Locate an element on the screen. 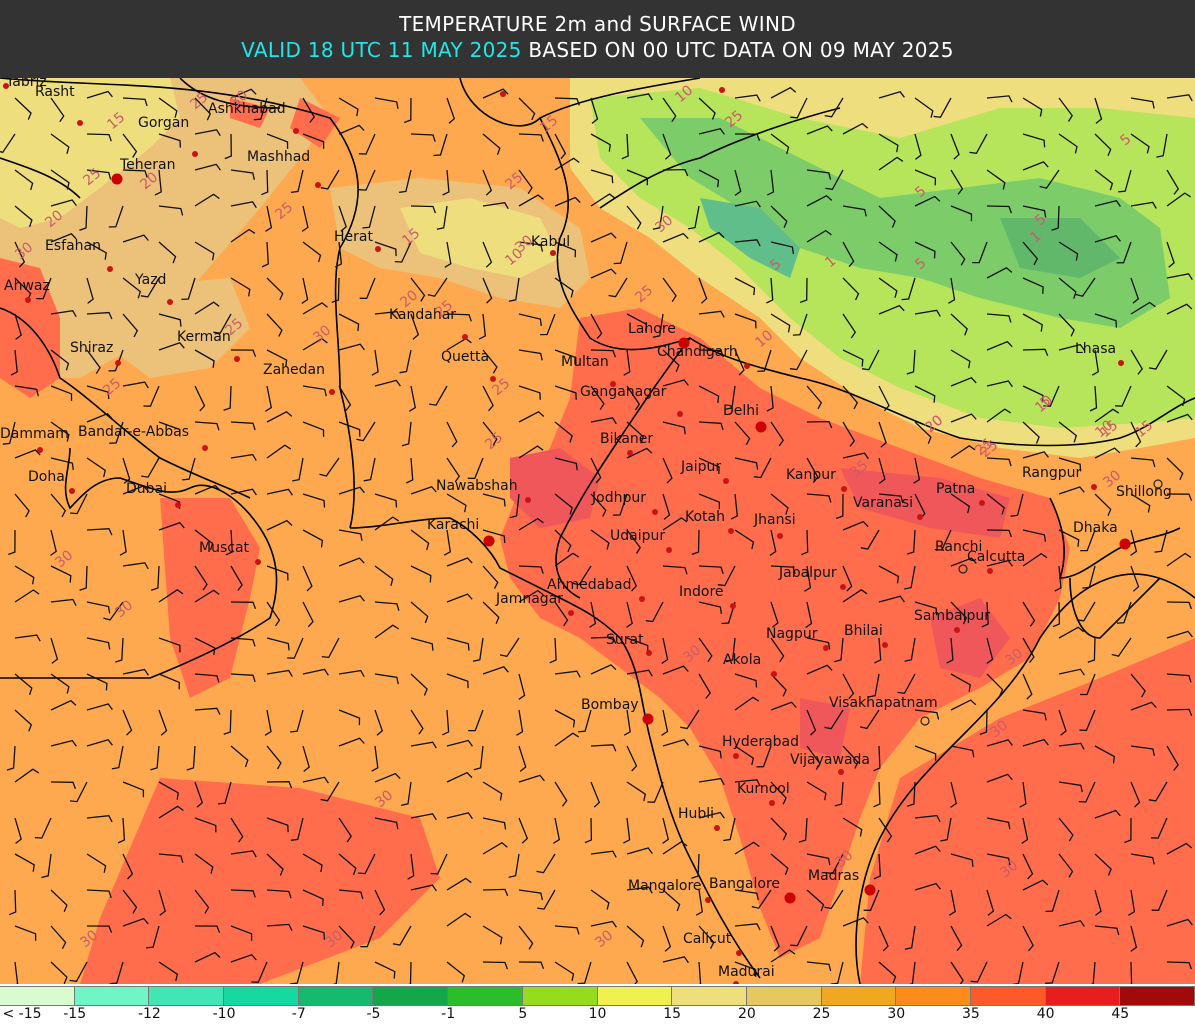  city-dot-madurai is located at coordinates (736, 982).